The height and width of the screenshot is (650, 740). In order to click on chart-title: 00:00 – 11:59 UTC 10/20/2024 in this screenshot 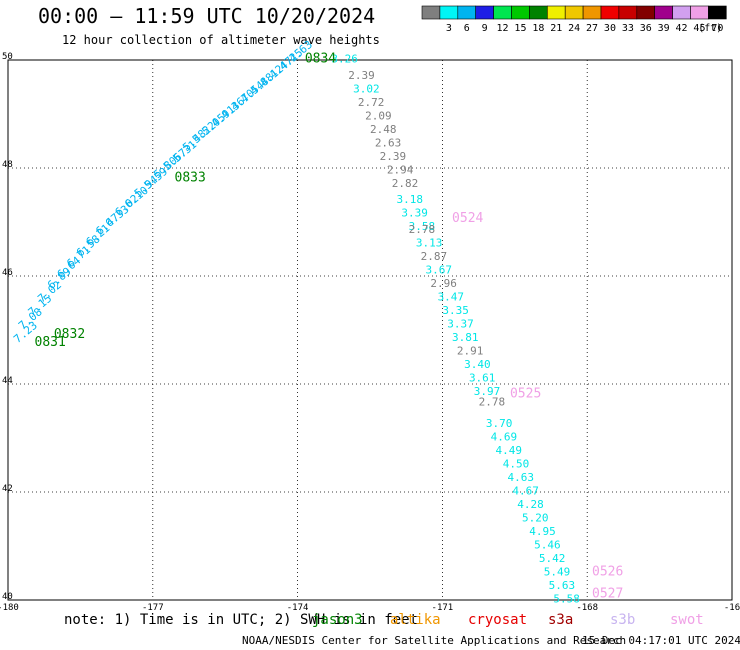, I will do `click(207, 16)`.